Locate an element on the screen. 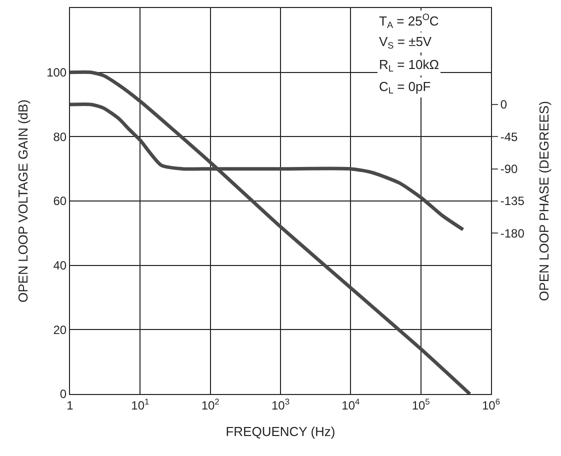 The height and width of the screenshot is (456, 561). x-tick-label: 10$^{3}$ is located at coordinates (280, 404).